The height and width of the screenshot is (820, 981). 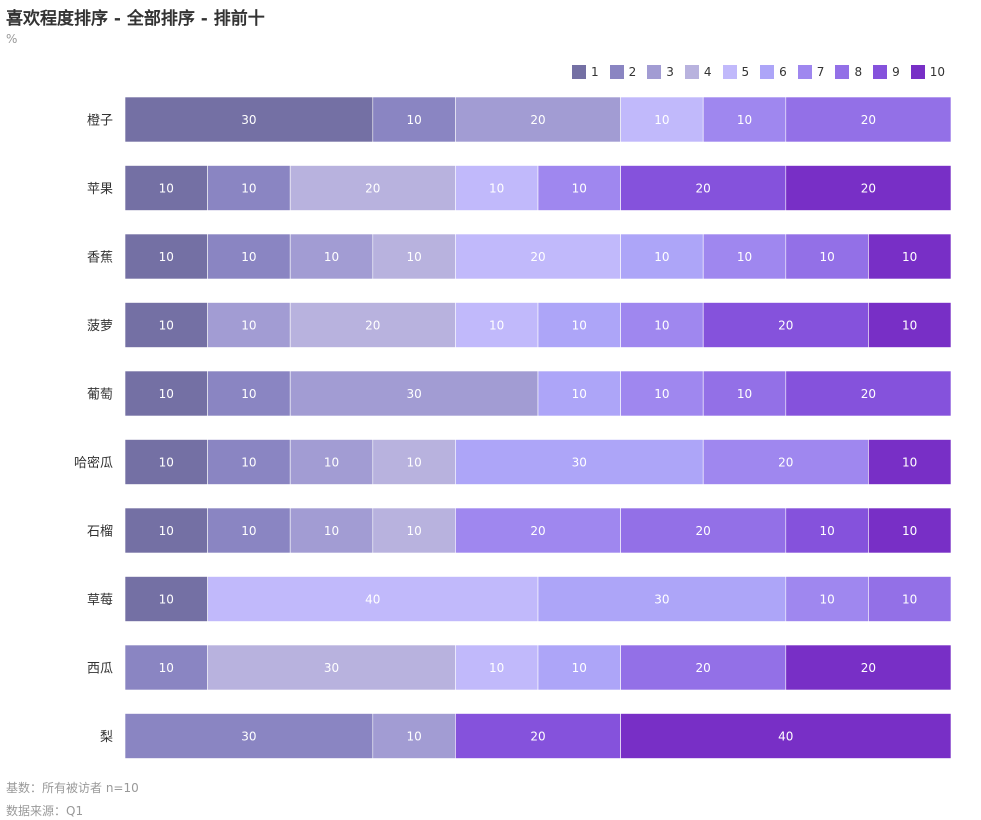 I want to click on legend-label: 1, so click(x=594, y=72).